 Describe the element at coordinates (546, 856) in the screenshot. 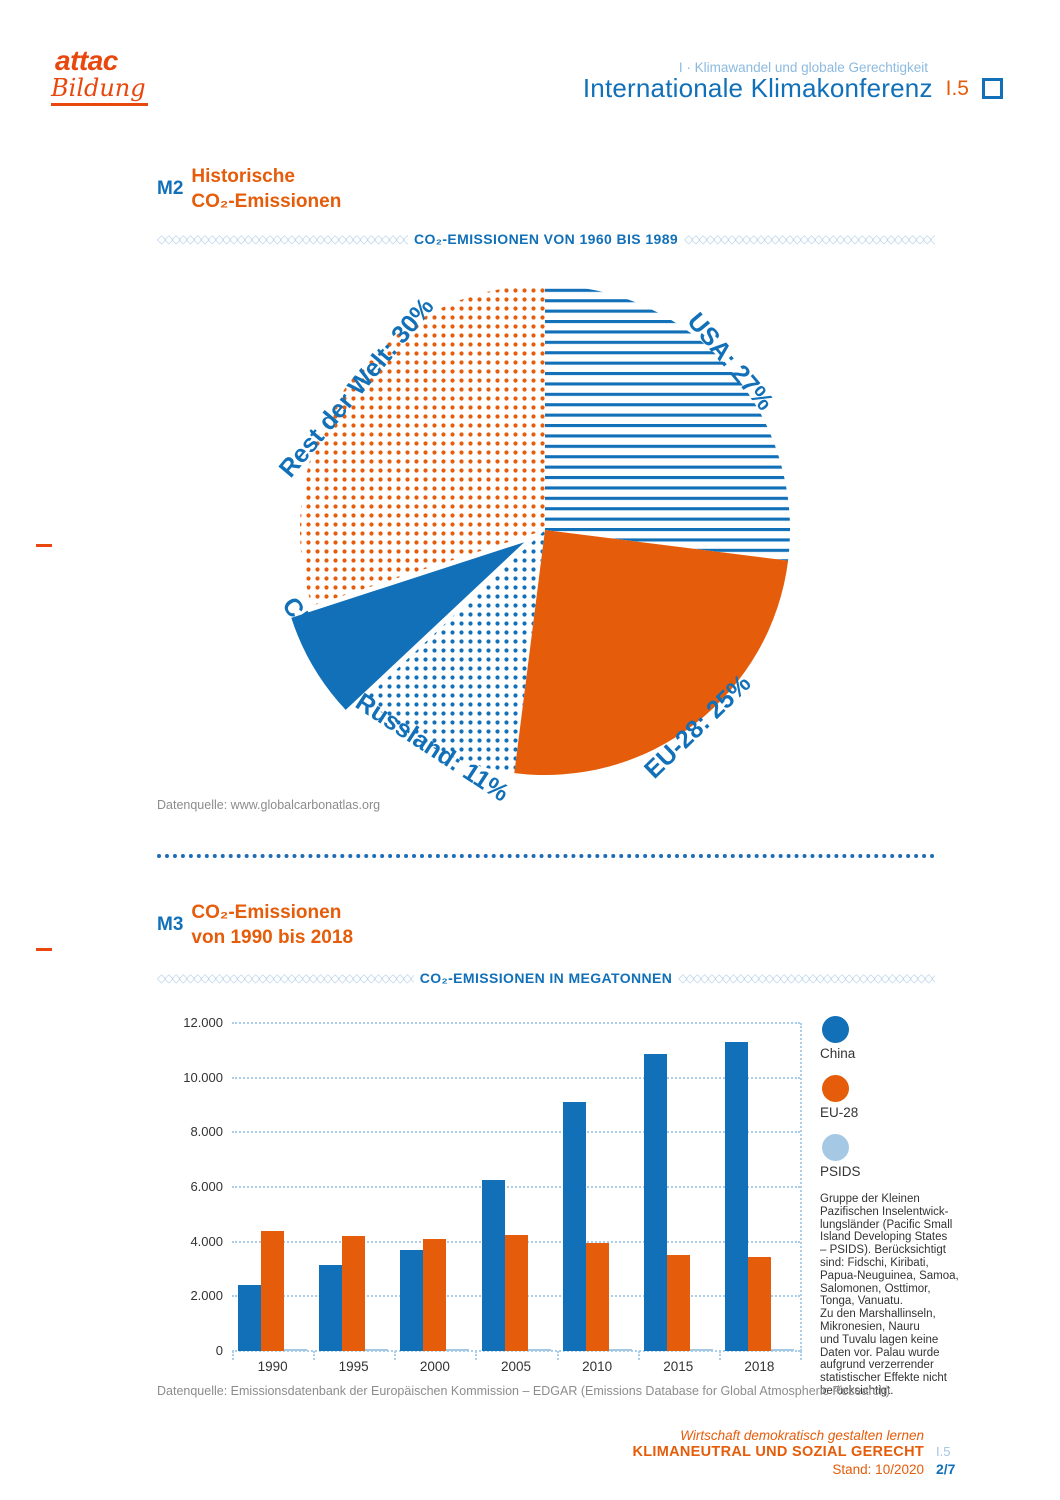

I see `dotted-divider` at that location.